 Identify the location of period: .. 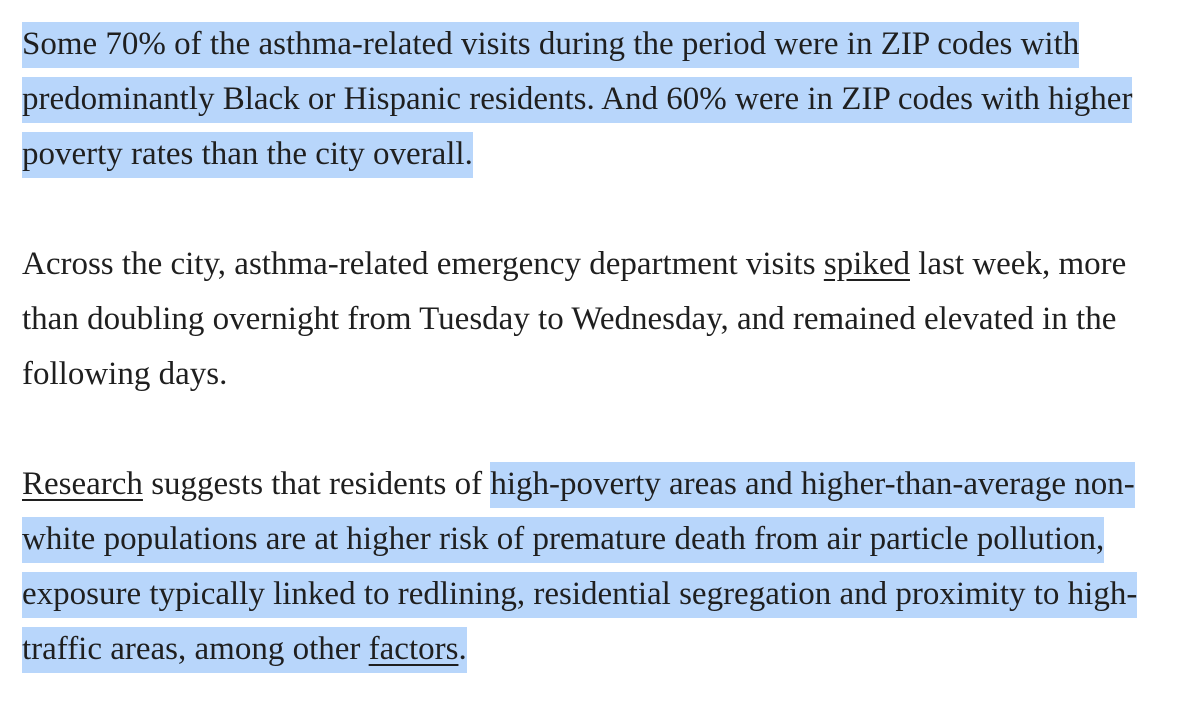
(462, 649).